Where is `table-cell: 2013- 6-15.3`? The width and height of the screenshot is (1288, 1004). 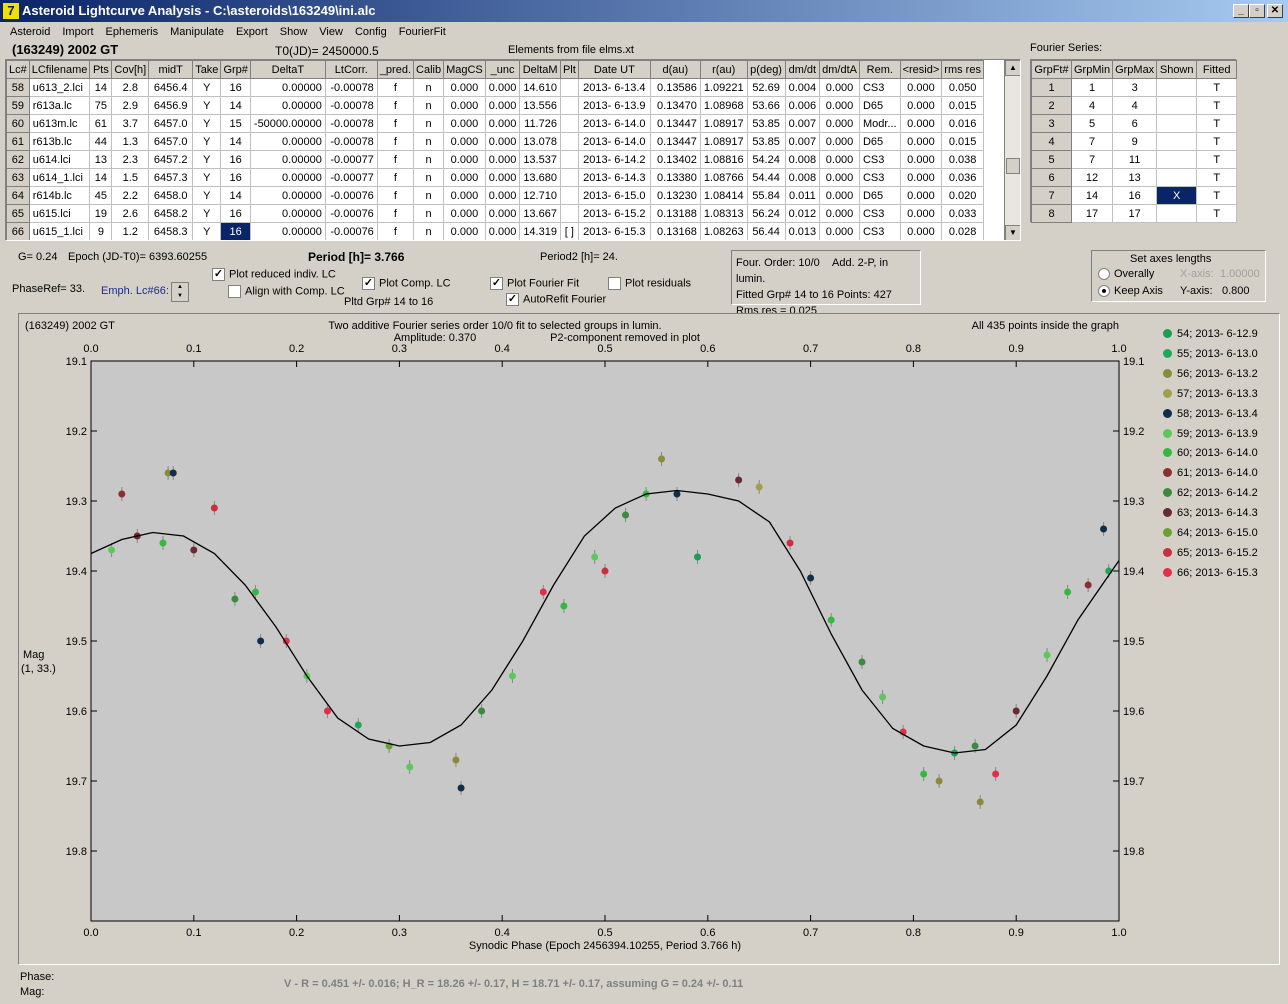 table-cell: 2013- 6-15.3 is located at coordinates (614, 231).